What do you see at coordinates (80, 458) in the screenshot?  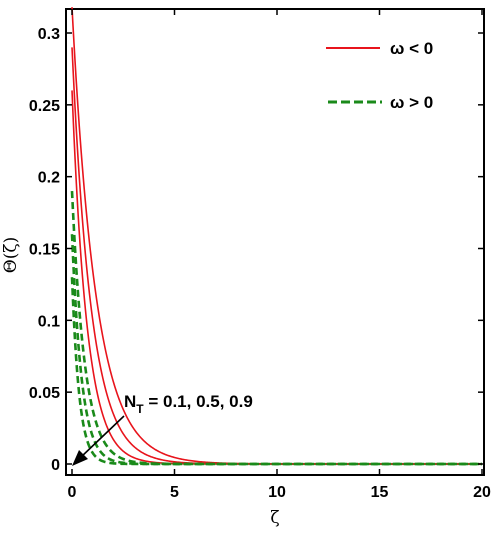 I see `annotation-arrow-head` at bounding box center [80, 458].